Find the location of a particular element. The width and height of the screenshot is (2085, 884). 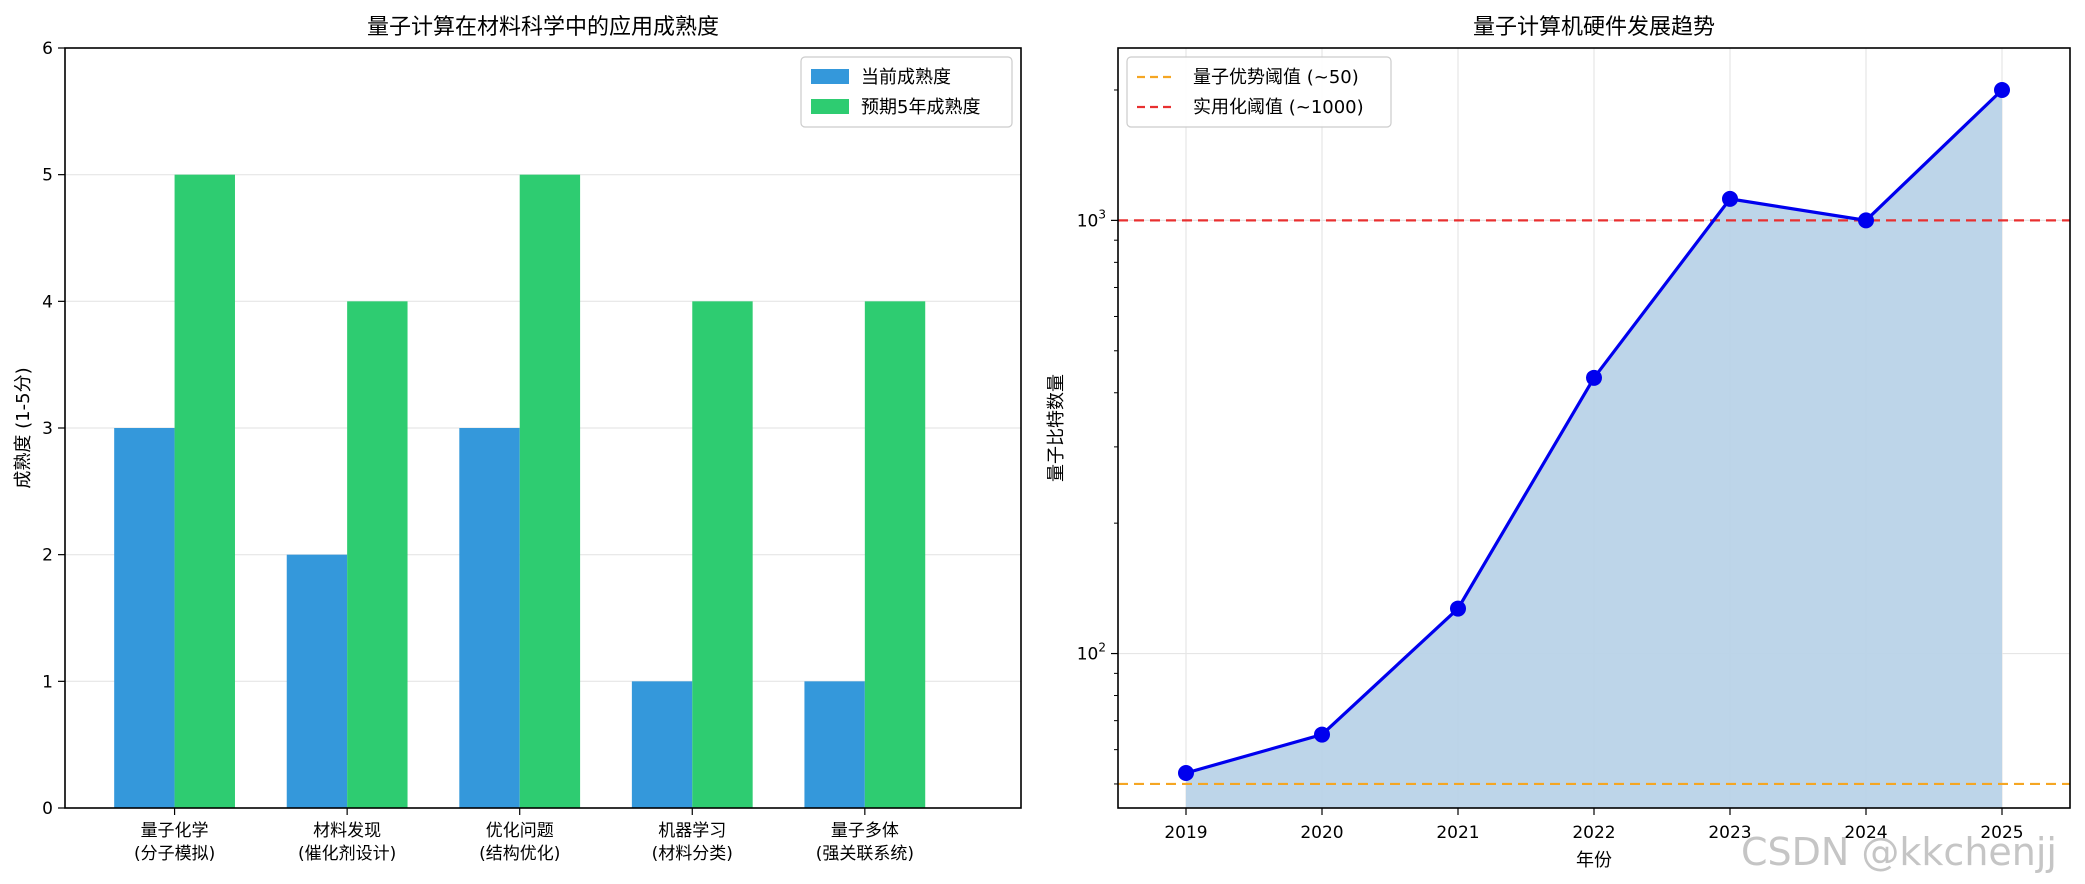

x-tick-label: 2022 is located at coordinates (1593, 833).